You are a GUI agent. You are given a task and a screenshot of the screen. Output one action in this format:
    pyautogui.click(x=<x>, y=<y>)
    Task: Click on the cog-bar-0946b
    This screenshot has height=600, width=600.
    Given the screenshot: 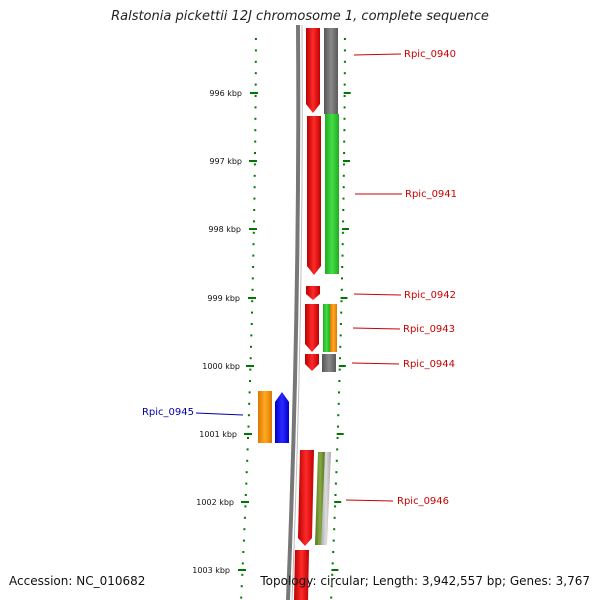 What is the action you would take?
    pyautogui.click(x=326, y=498)
    